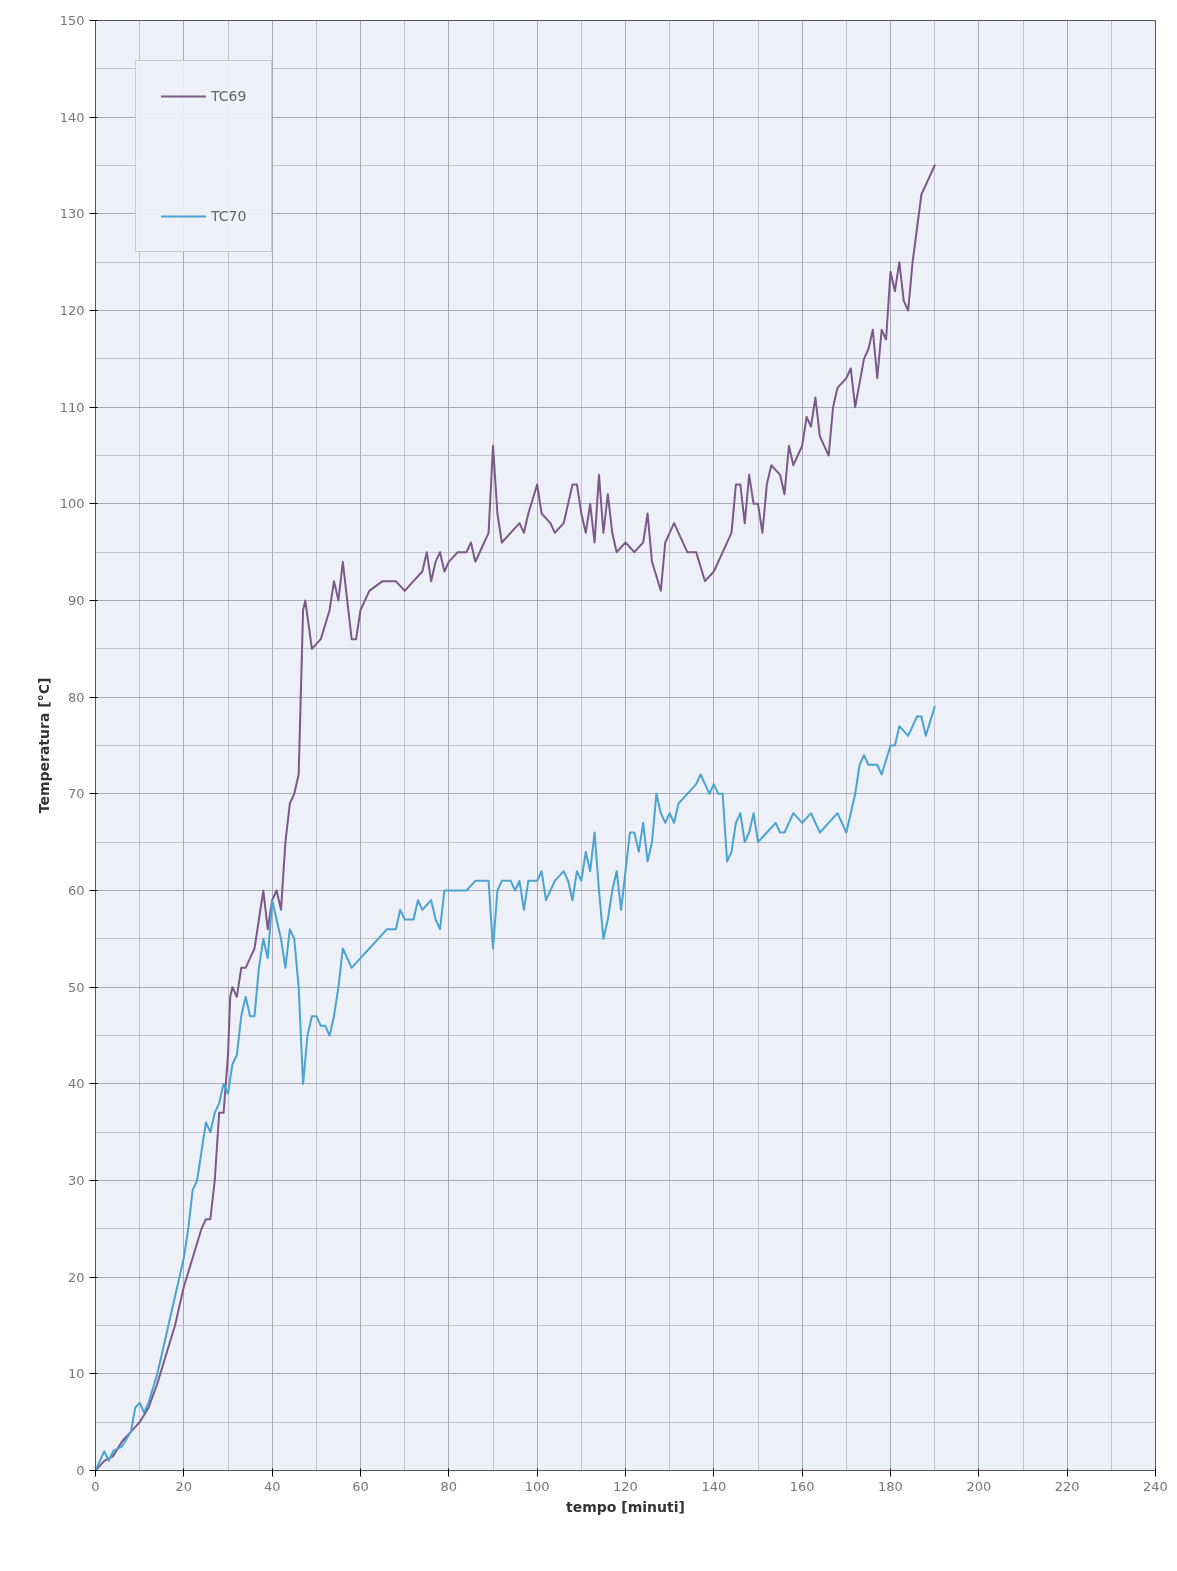 This screenshot has width=1177, height=1571. What do you see at coordinates (95, 1486) in the screenshot?
I see `x-tick-label: 0` at bounding box center [95, 1486].